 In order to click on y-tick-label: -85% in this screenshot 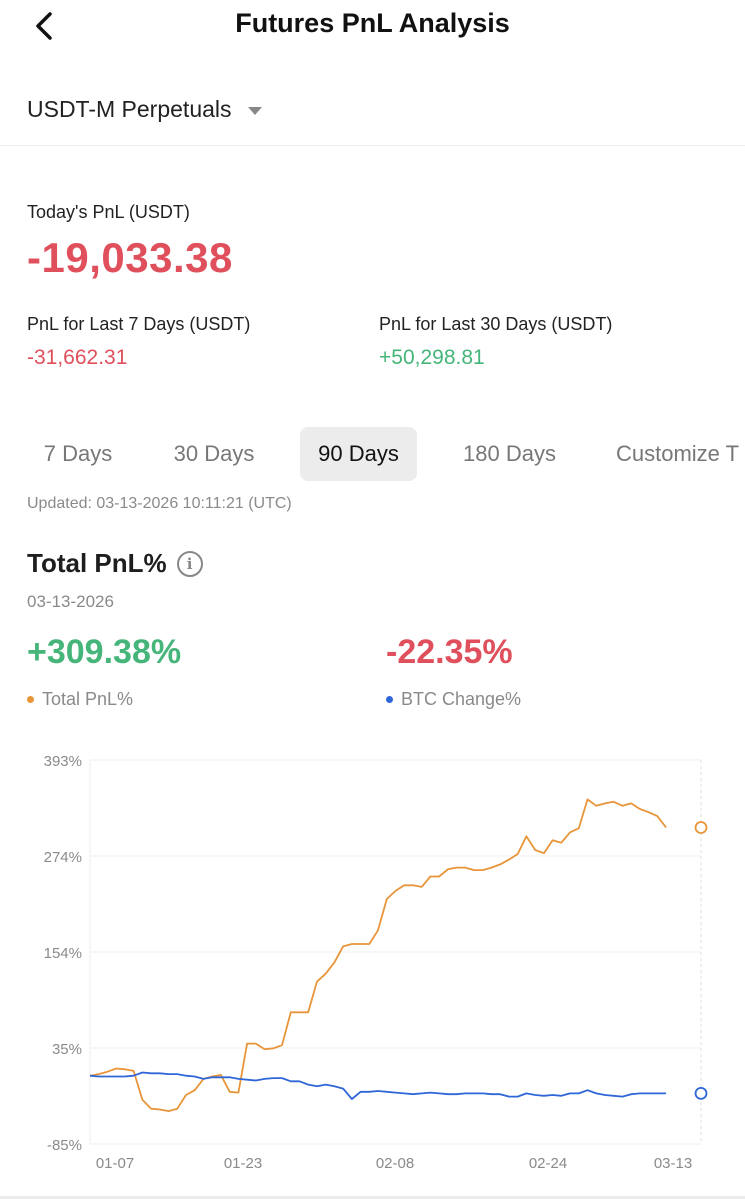, I will do `click(64, 1145)`.